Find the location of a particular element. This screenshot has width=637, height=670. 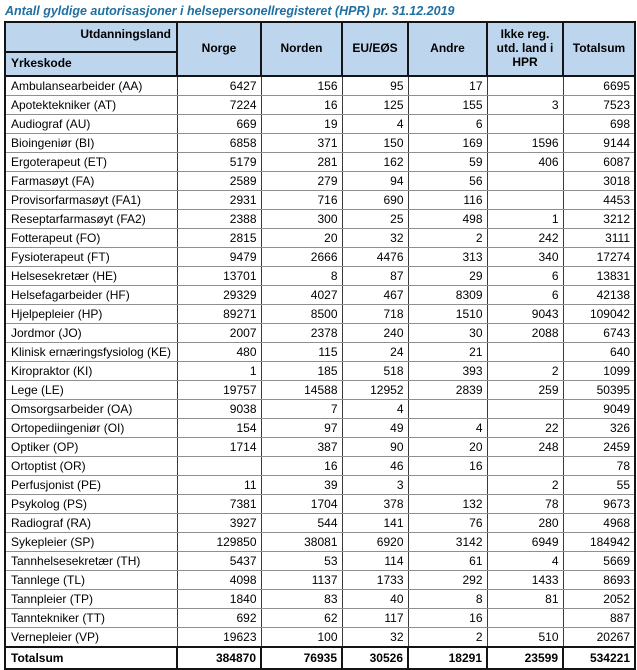

cell-value: 155 is located at coordinates (447, 105).